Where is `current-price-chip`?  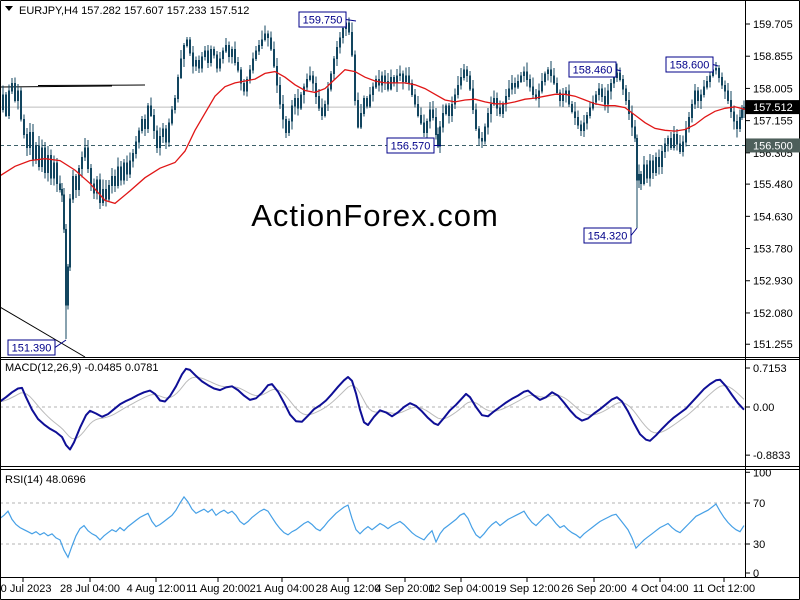 current-price-chip is located at coordinates (773, 107).